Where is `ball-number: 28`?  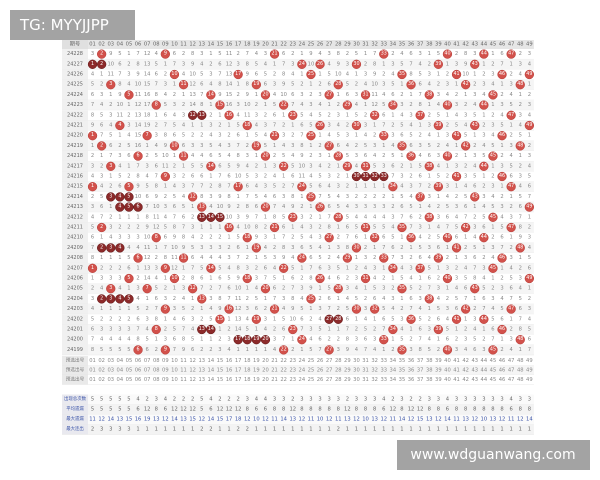
ball-number: 28 is located at coordinates (338, 288).